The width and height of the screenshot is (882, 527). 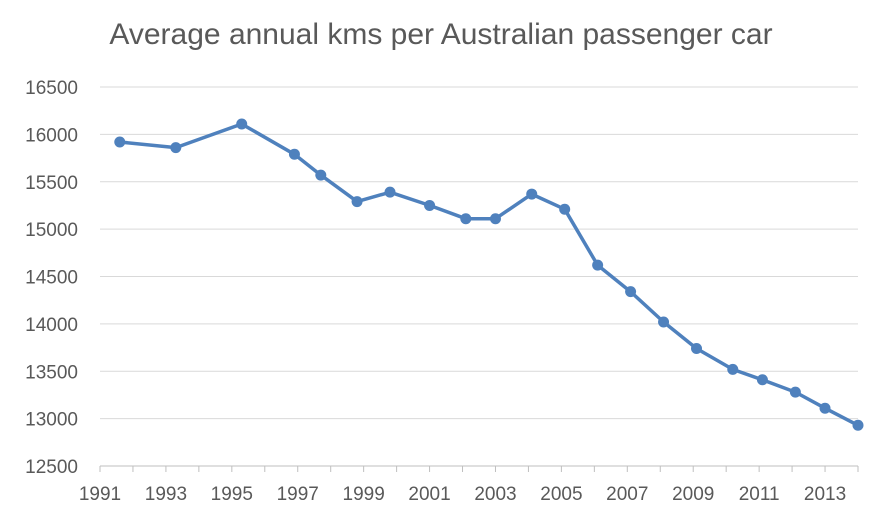 What do you see at coordinates (825, 494) in the screenshot?
I see `x-tick-label-2013: 2013` at bounding box center [825, 494].